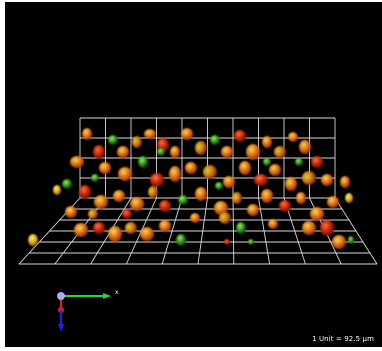  What do you see at coordinates (84, 312) in the screenshot?
I see `orientation-axes` at bounding box center [84, 312].